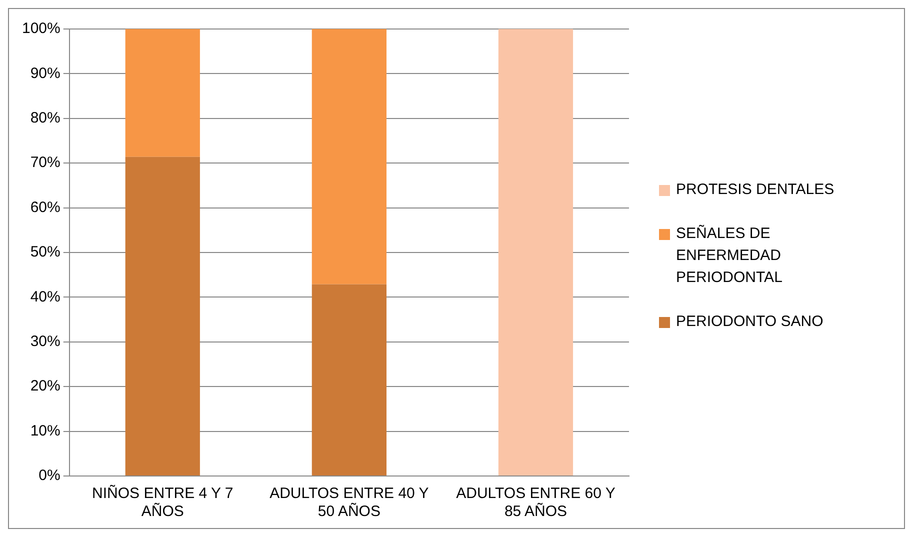 The width and height of the screenshot is (913, 537). What do you see at coordinates (349, 502) in the screenshot?
I see `x-tick-label: ADULTOS ENTRE 40 Y 50 AÑOS` at bounding box center [349, 502].